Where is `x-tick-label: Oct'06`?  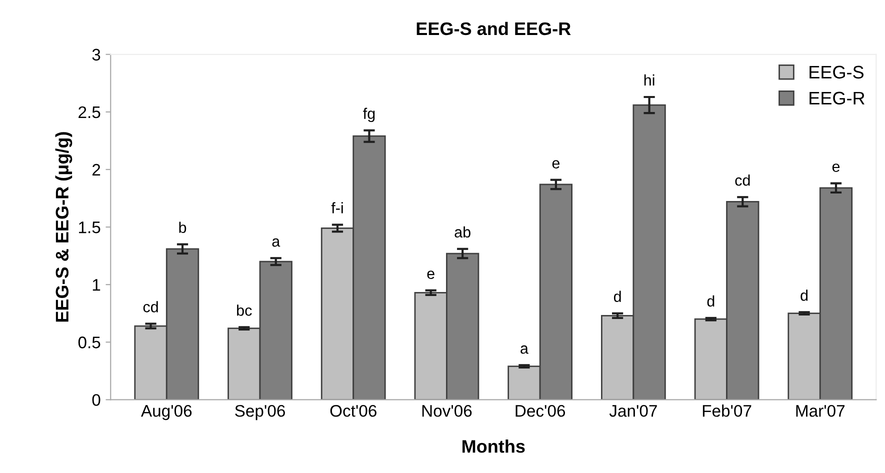
x-tick-label: Oct'06 is located at coordinates (353, 410).